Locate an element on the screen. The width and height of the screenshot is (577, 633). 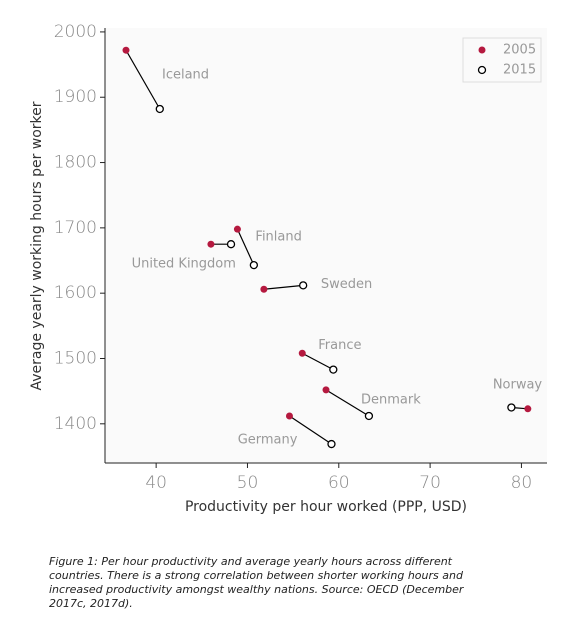
country-label: Norway is located at coordinates (518, 384).